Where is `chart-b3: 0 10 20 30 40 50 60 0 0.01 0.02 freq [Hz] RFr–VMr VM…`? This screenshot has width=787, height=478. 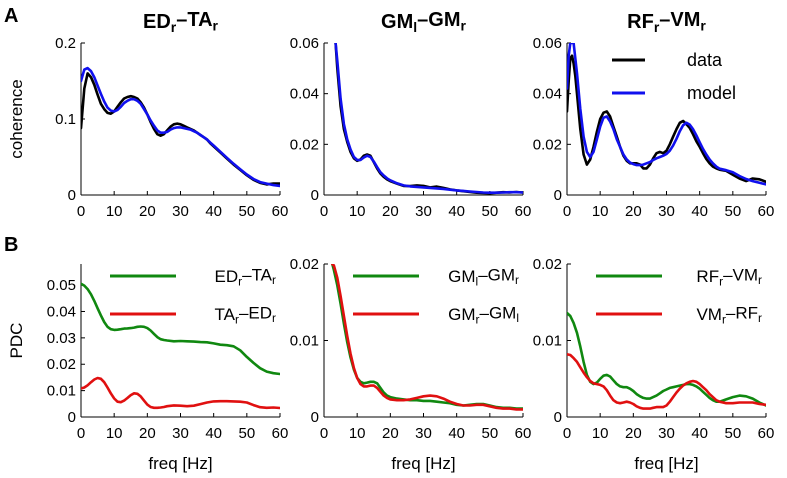 chart-b3: 0 10 20 30 40 50 60 0 0.01 0.02 freq [Hz] RFr–VMr VM… is located at coordinates (654, 364).